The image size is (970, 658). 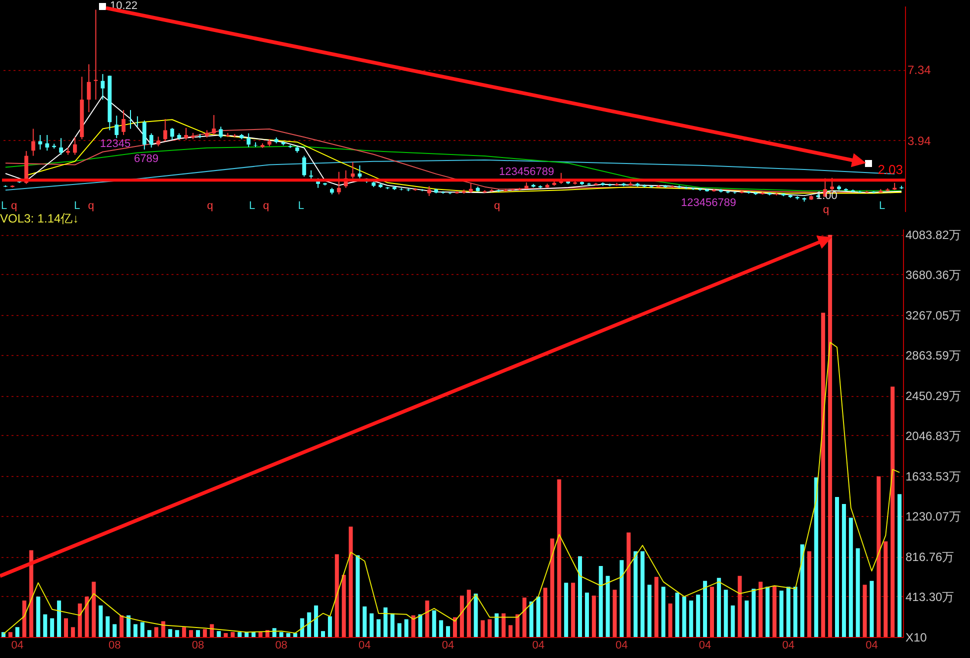 I want to click on y-tick-label: 2863.59万, so click(x=933, y=355).